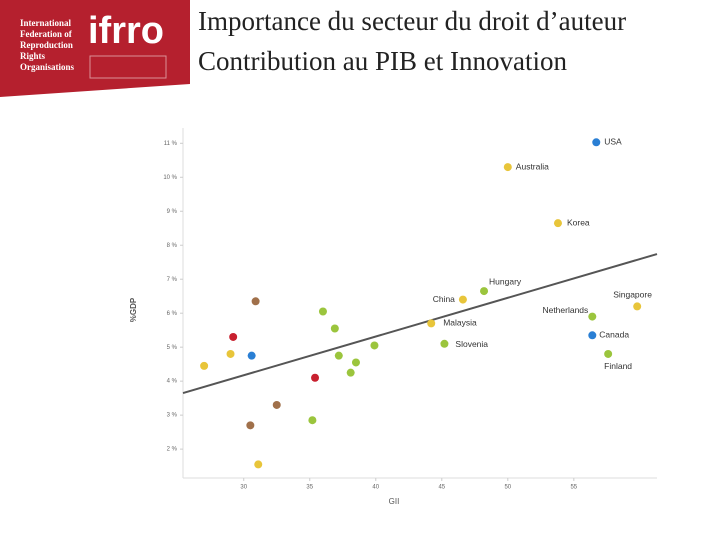 This screenshot has width=720, height=540. I want to click on point-label: Canada, so click(614, 335).